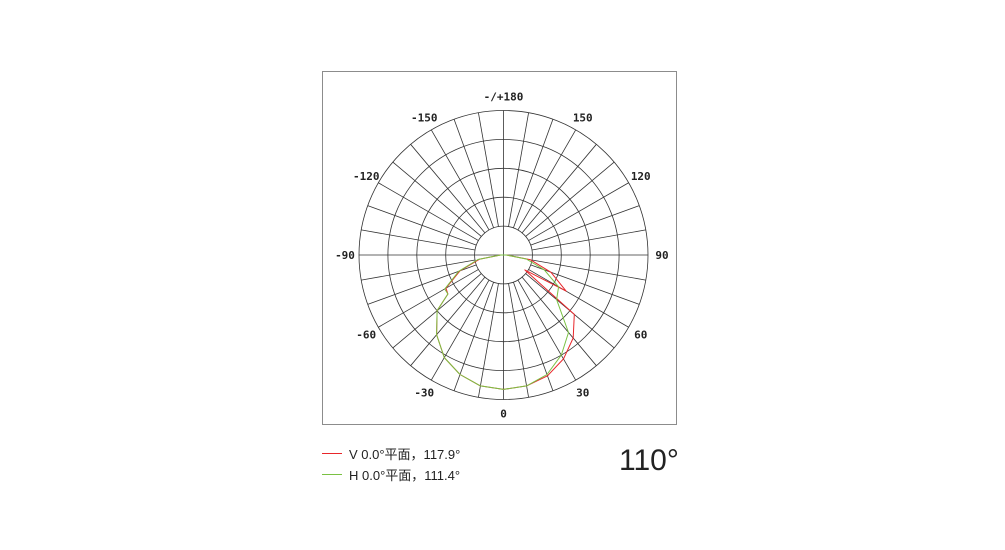  What do you see at coordinates (582, 392) in the screenshot?
I see `angle-tick-label: 30` at bounding box center [582, 392].